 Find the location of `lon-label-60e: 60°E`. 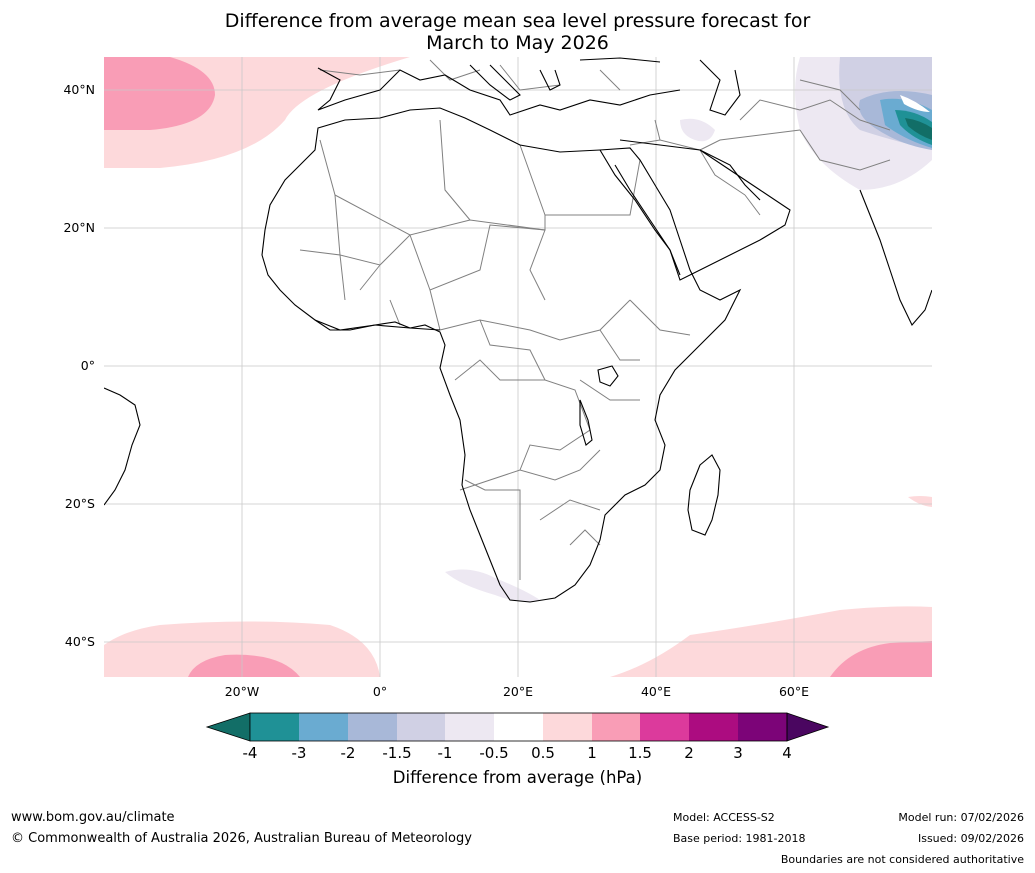

lon-label-60e: 60°E is located at coordinates (794, 691).